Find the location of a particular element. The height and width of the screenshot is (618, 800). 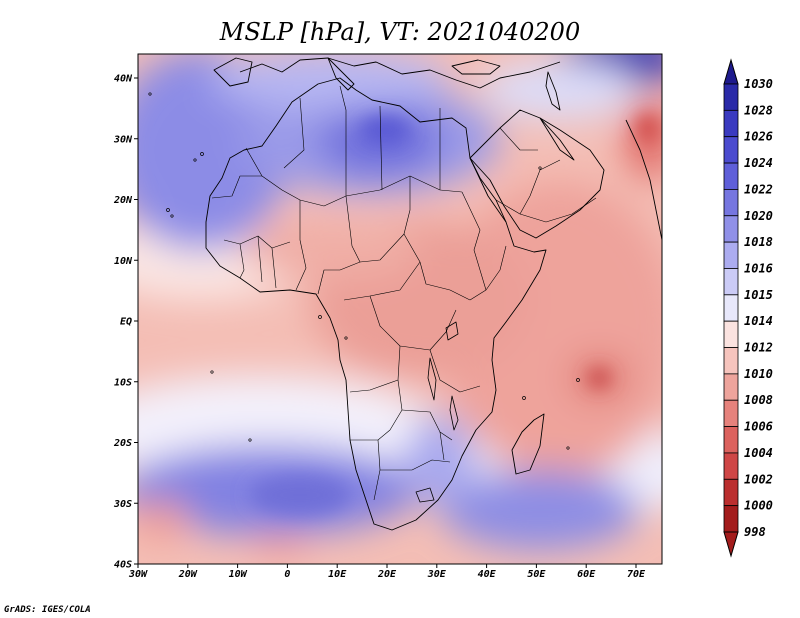

lon-tick-label: 70E is located at coordinates (636, 574).